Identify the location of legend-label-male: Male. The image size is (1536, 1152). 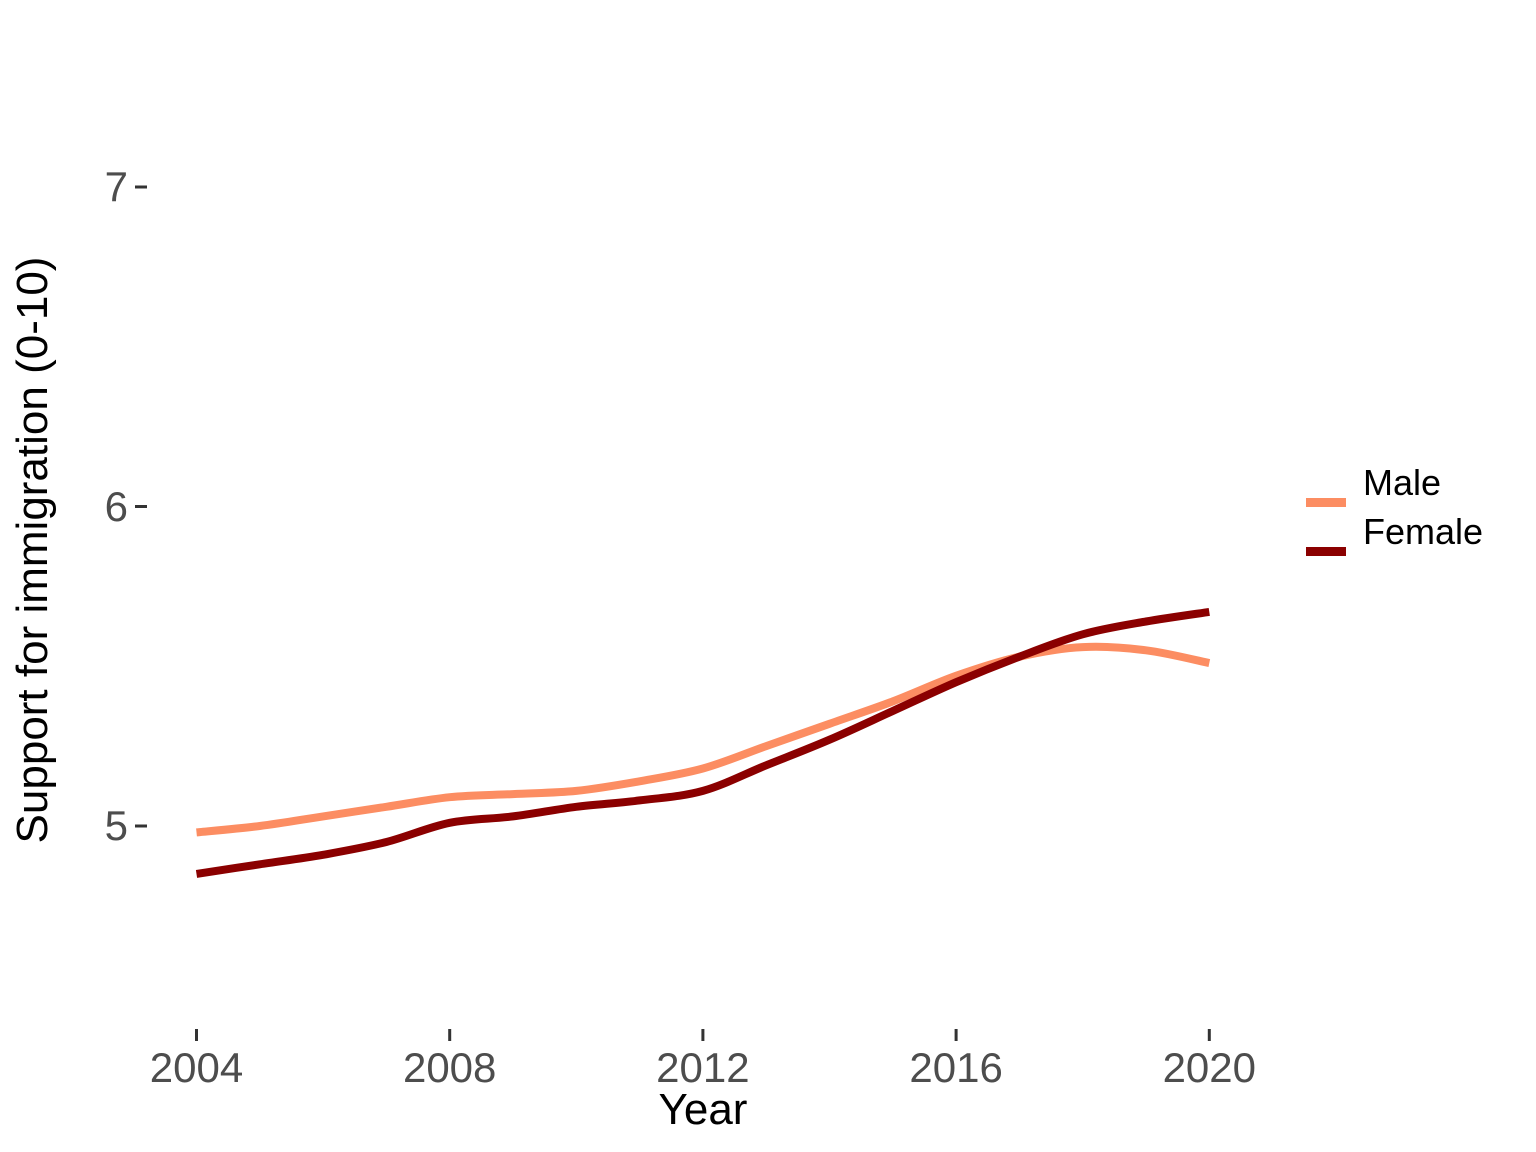
(1402, 482).